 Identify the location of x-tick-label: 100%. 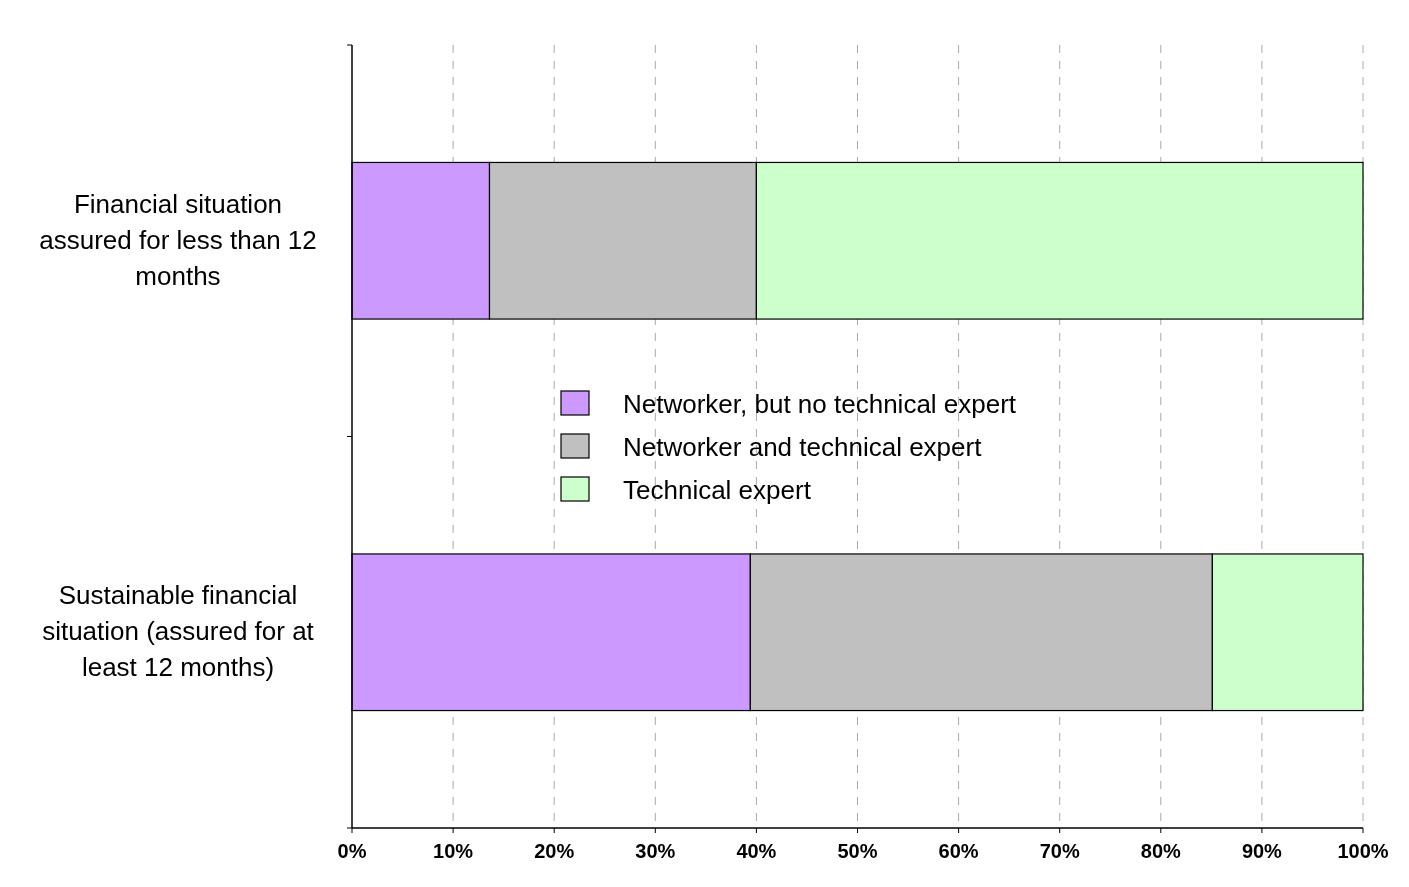
(1363, 851).